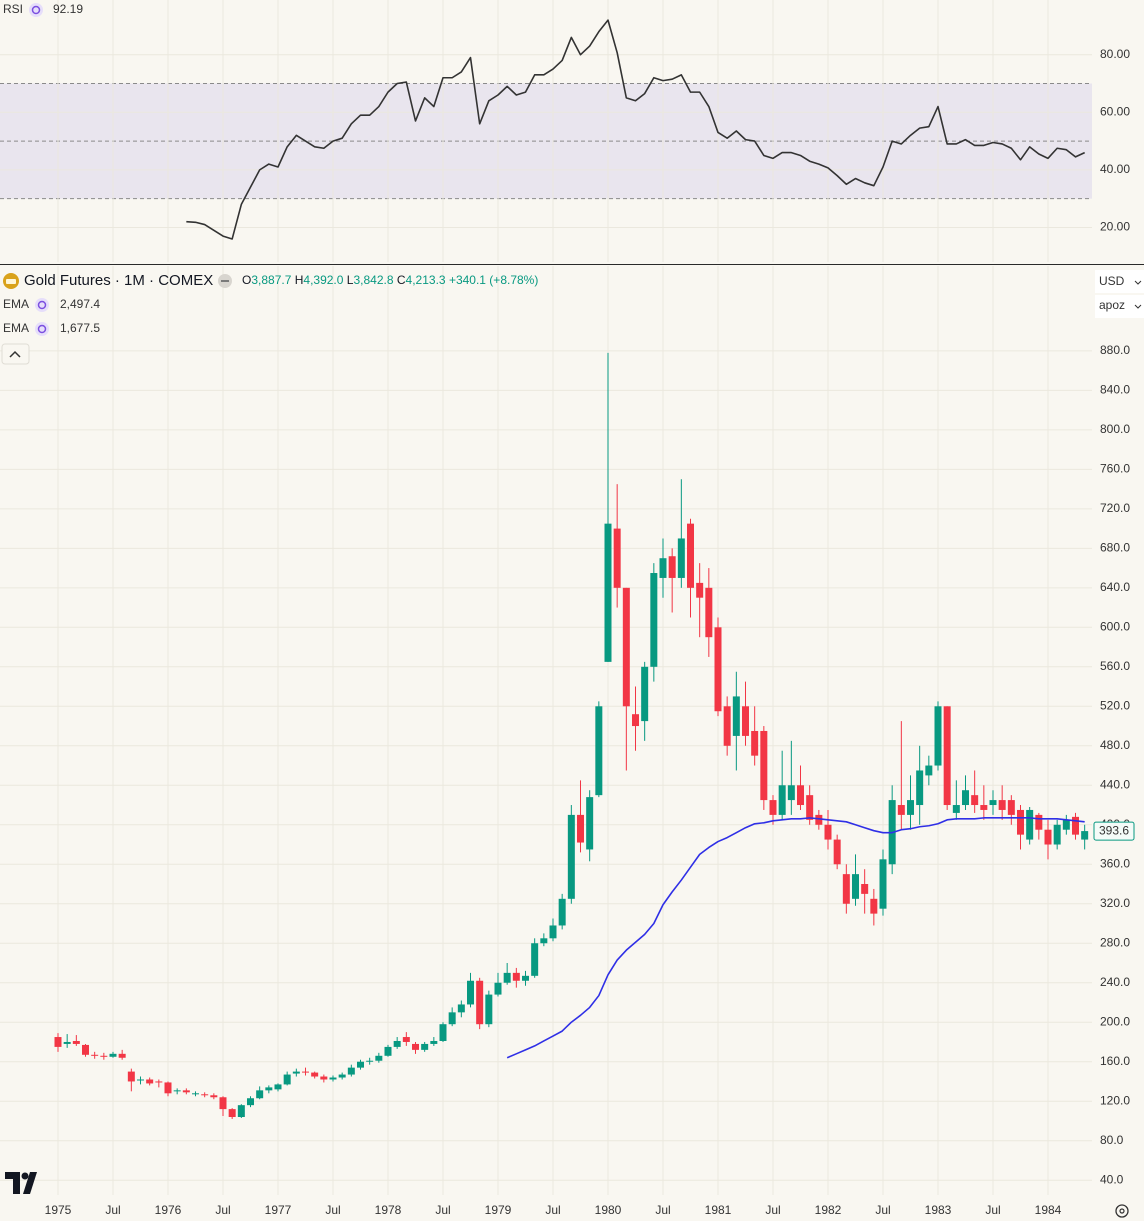 The image size is (1144, 1221). I want to click on ema-line, so click(795, 938).